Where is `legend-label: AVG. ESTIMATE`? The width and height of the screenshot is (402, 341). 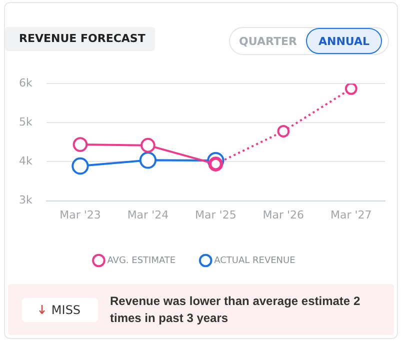 legend-label: AVG. ESTIMATE is located at coordinates (141, 261).